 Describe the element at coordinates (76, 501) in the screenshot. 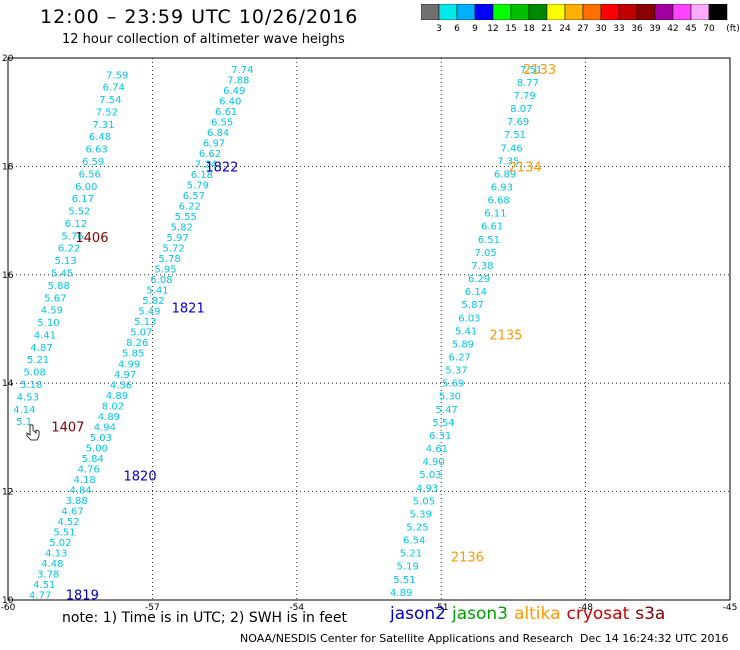

I see `swh-value-label: 3.88` at that location.